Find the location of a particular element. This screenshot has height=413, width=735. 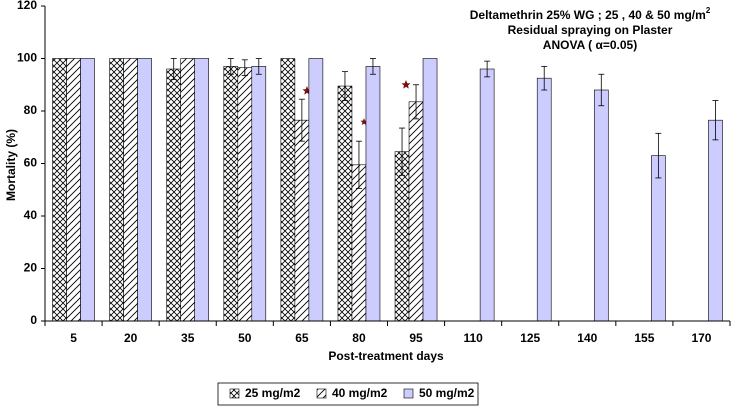

x-tick-label: 125 is located at coordinates (530, 338).